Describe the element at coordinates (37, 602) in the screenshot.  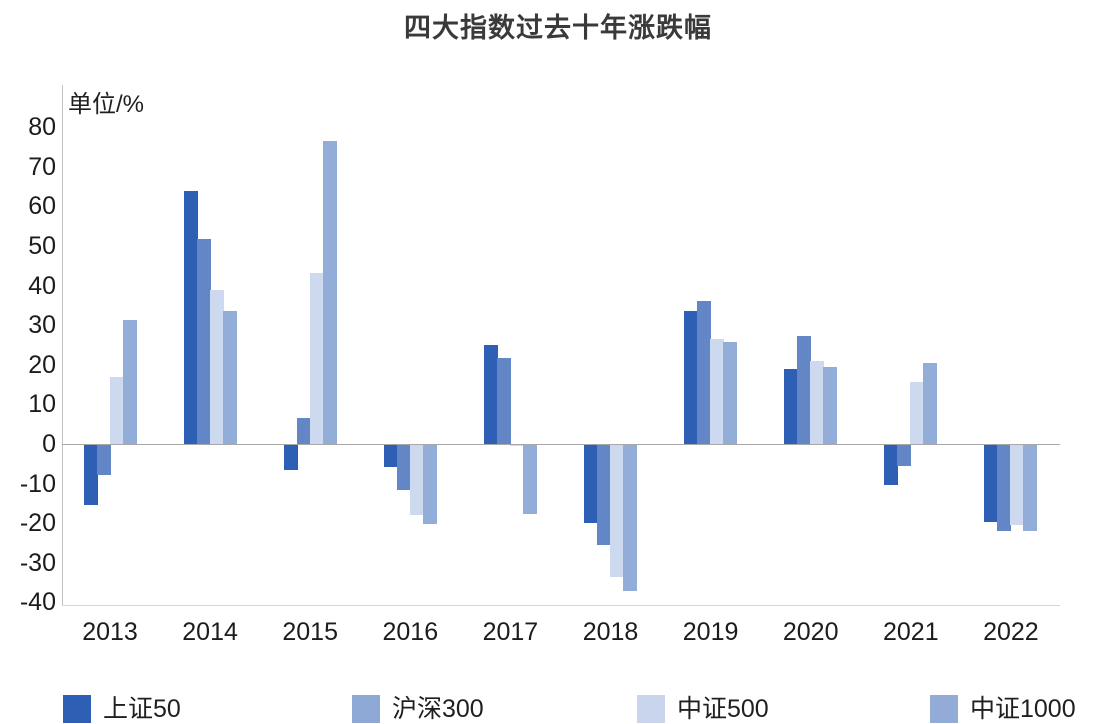
I see `y-tick-label--40: -40` at that location.